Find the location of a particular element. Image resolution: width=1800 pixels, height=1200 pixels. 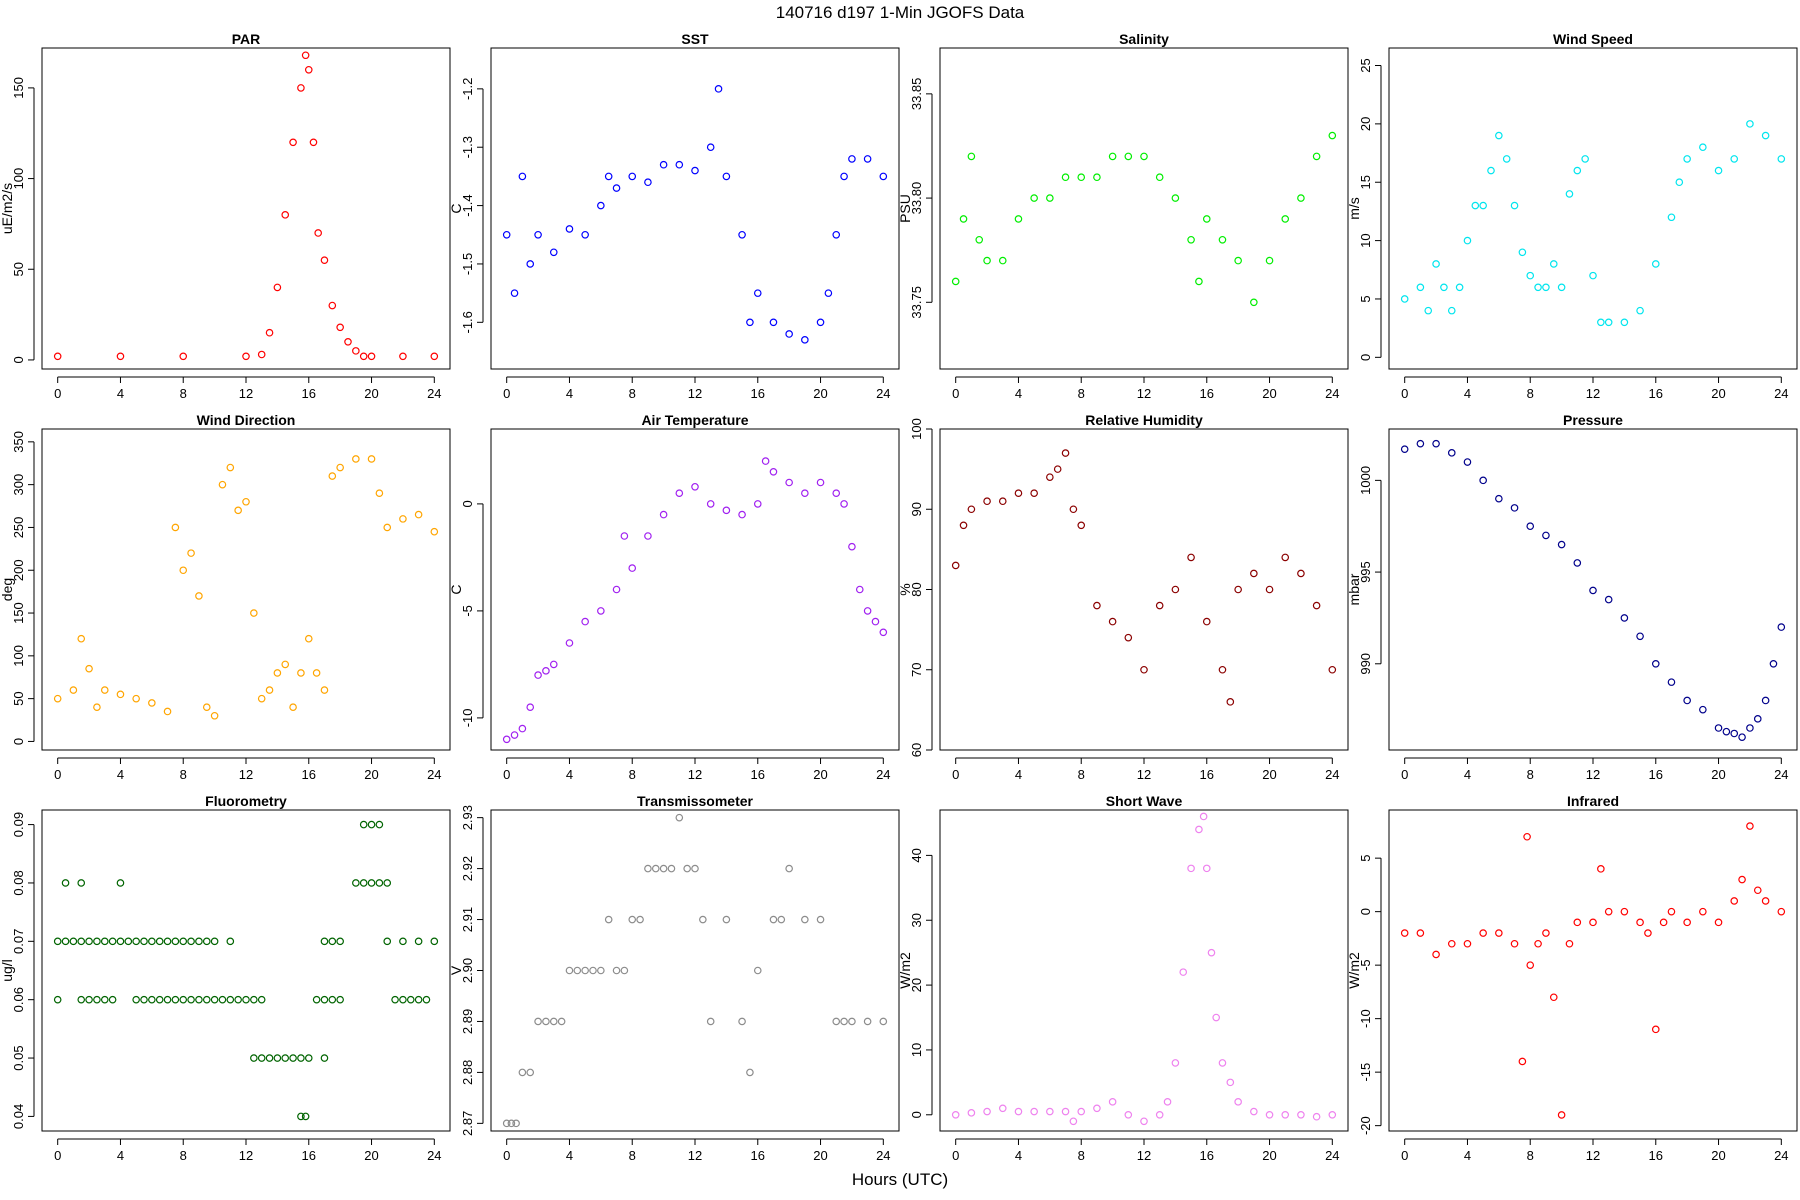

shared-x-axis-label: Hours (UTC) is located at coordinates (900, 1179).